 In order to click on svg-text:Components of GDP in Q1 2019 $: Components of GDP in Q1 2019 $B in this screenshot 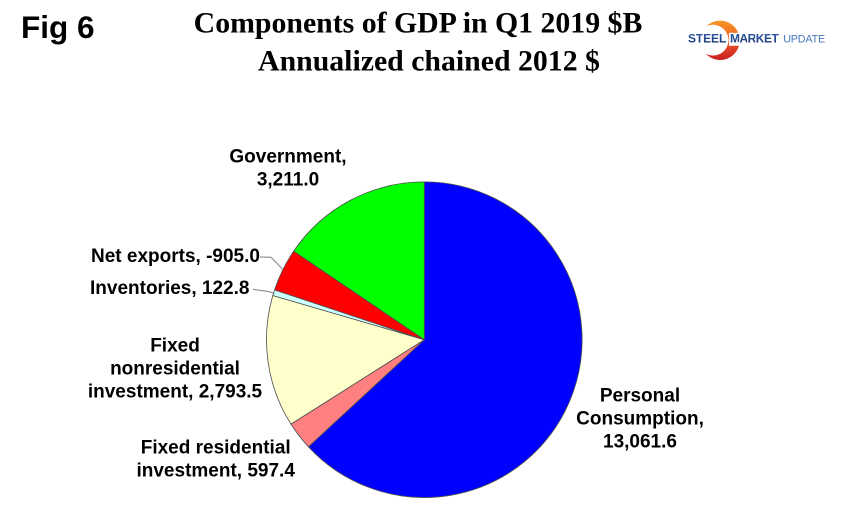, I will do `click(418, 23)`.